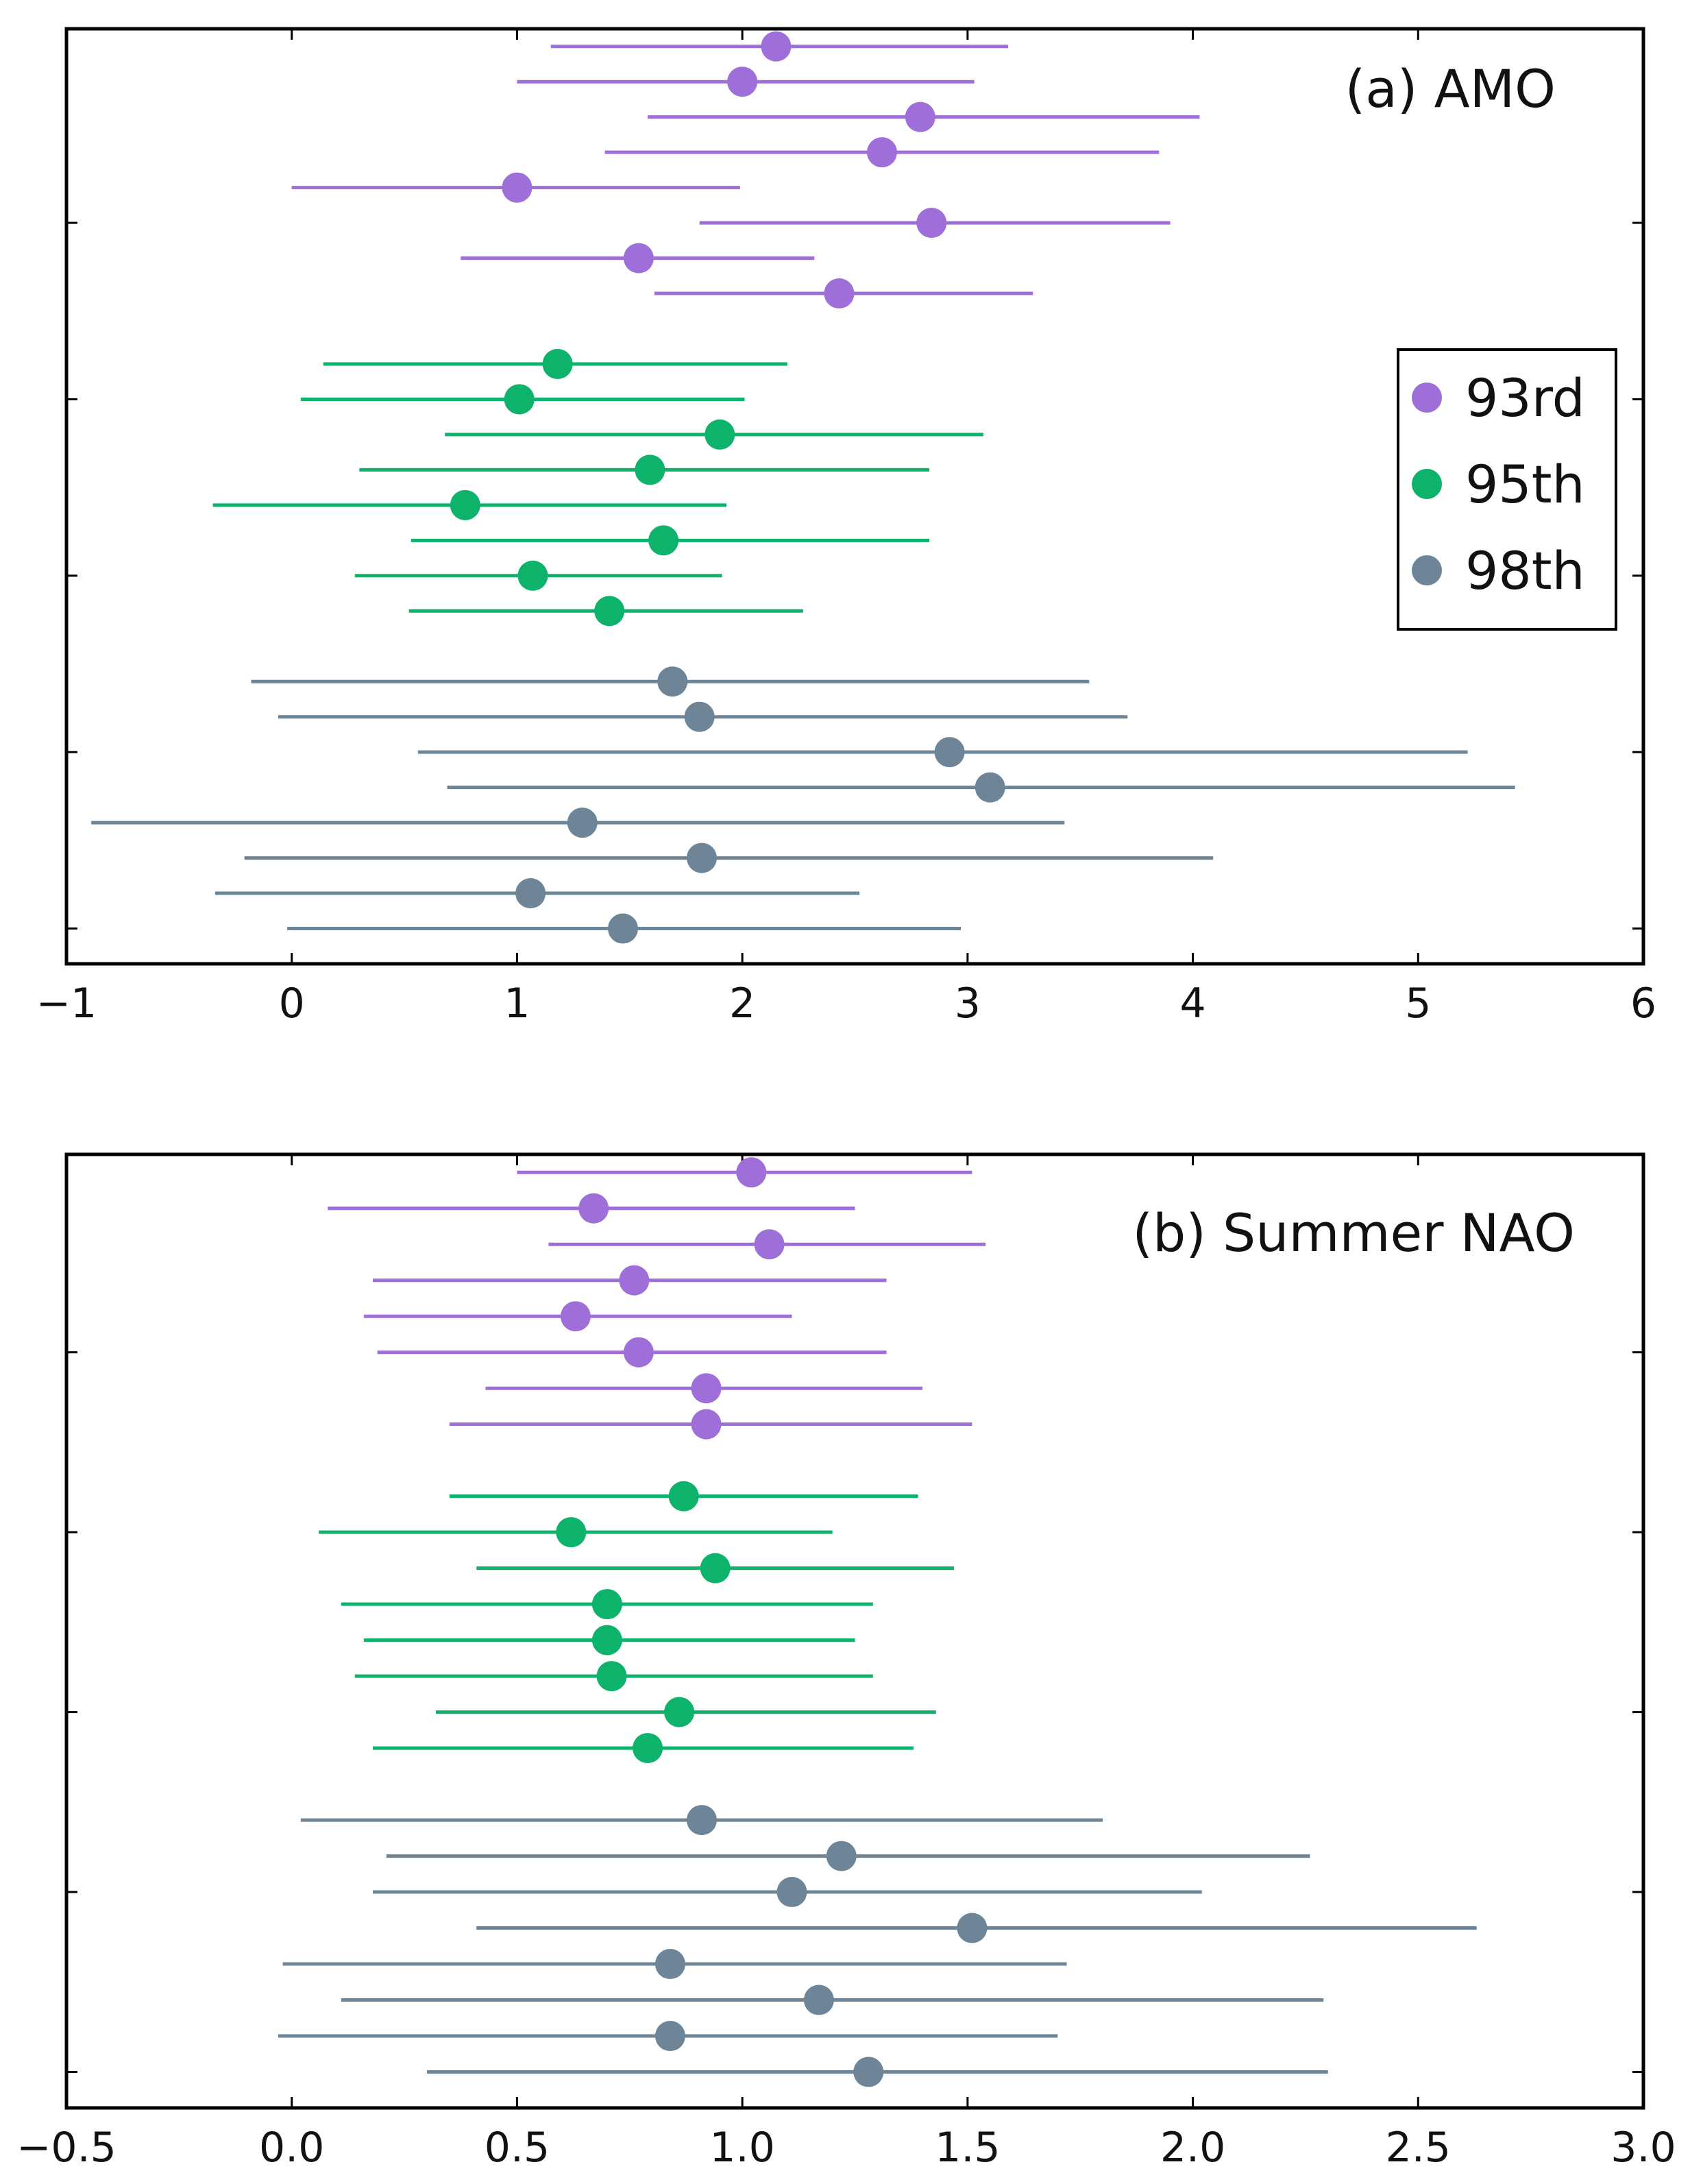 The height and width of the screenshot is (2184, 1690). I want to click on x-tick-label: 1.5, so click(967, 2148).